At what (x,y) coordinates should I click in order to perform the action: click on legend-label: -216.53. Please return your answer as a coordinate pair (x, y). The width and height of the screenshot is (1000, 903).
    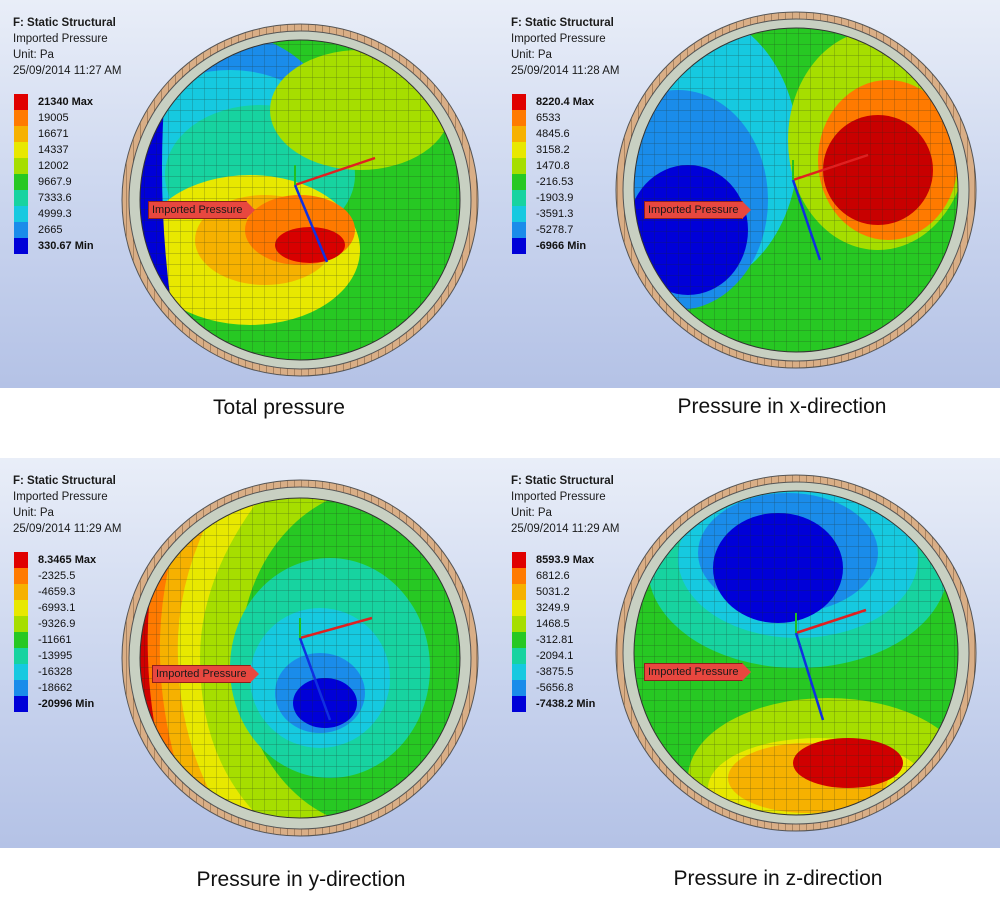
    Looking at the image, I should click on (555, 182).